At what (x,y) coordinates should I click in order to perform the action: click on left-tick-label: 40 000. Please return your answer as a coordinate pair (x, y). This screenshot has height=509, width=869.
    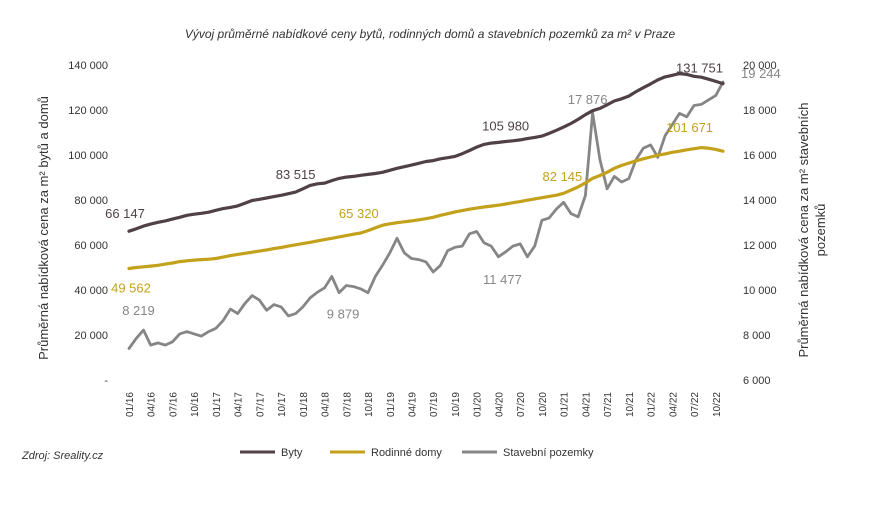
    Looking at the image, I should click on (91, 291).